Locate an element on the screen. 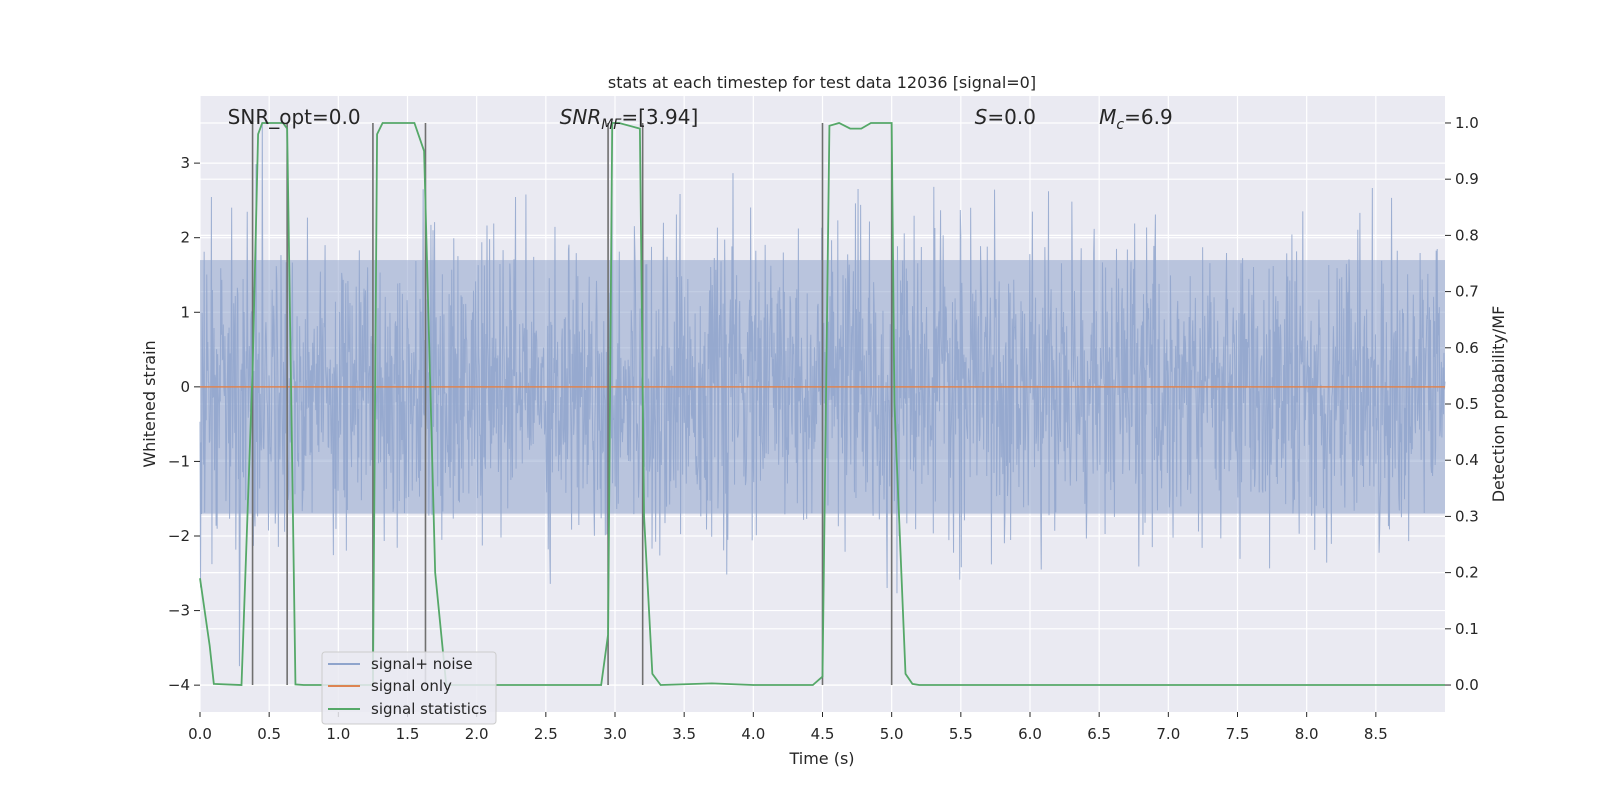  x-tick-label: 3.5 is located at coordinates (684, 734).